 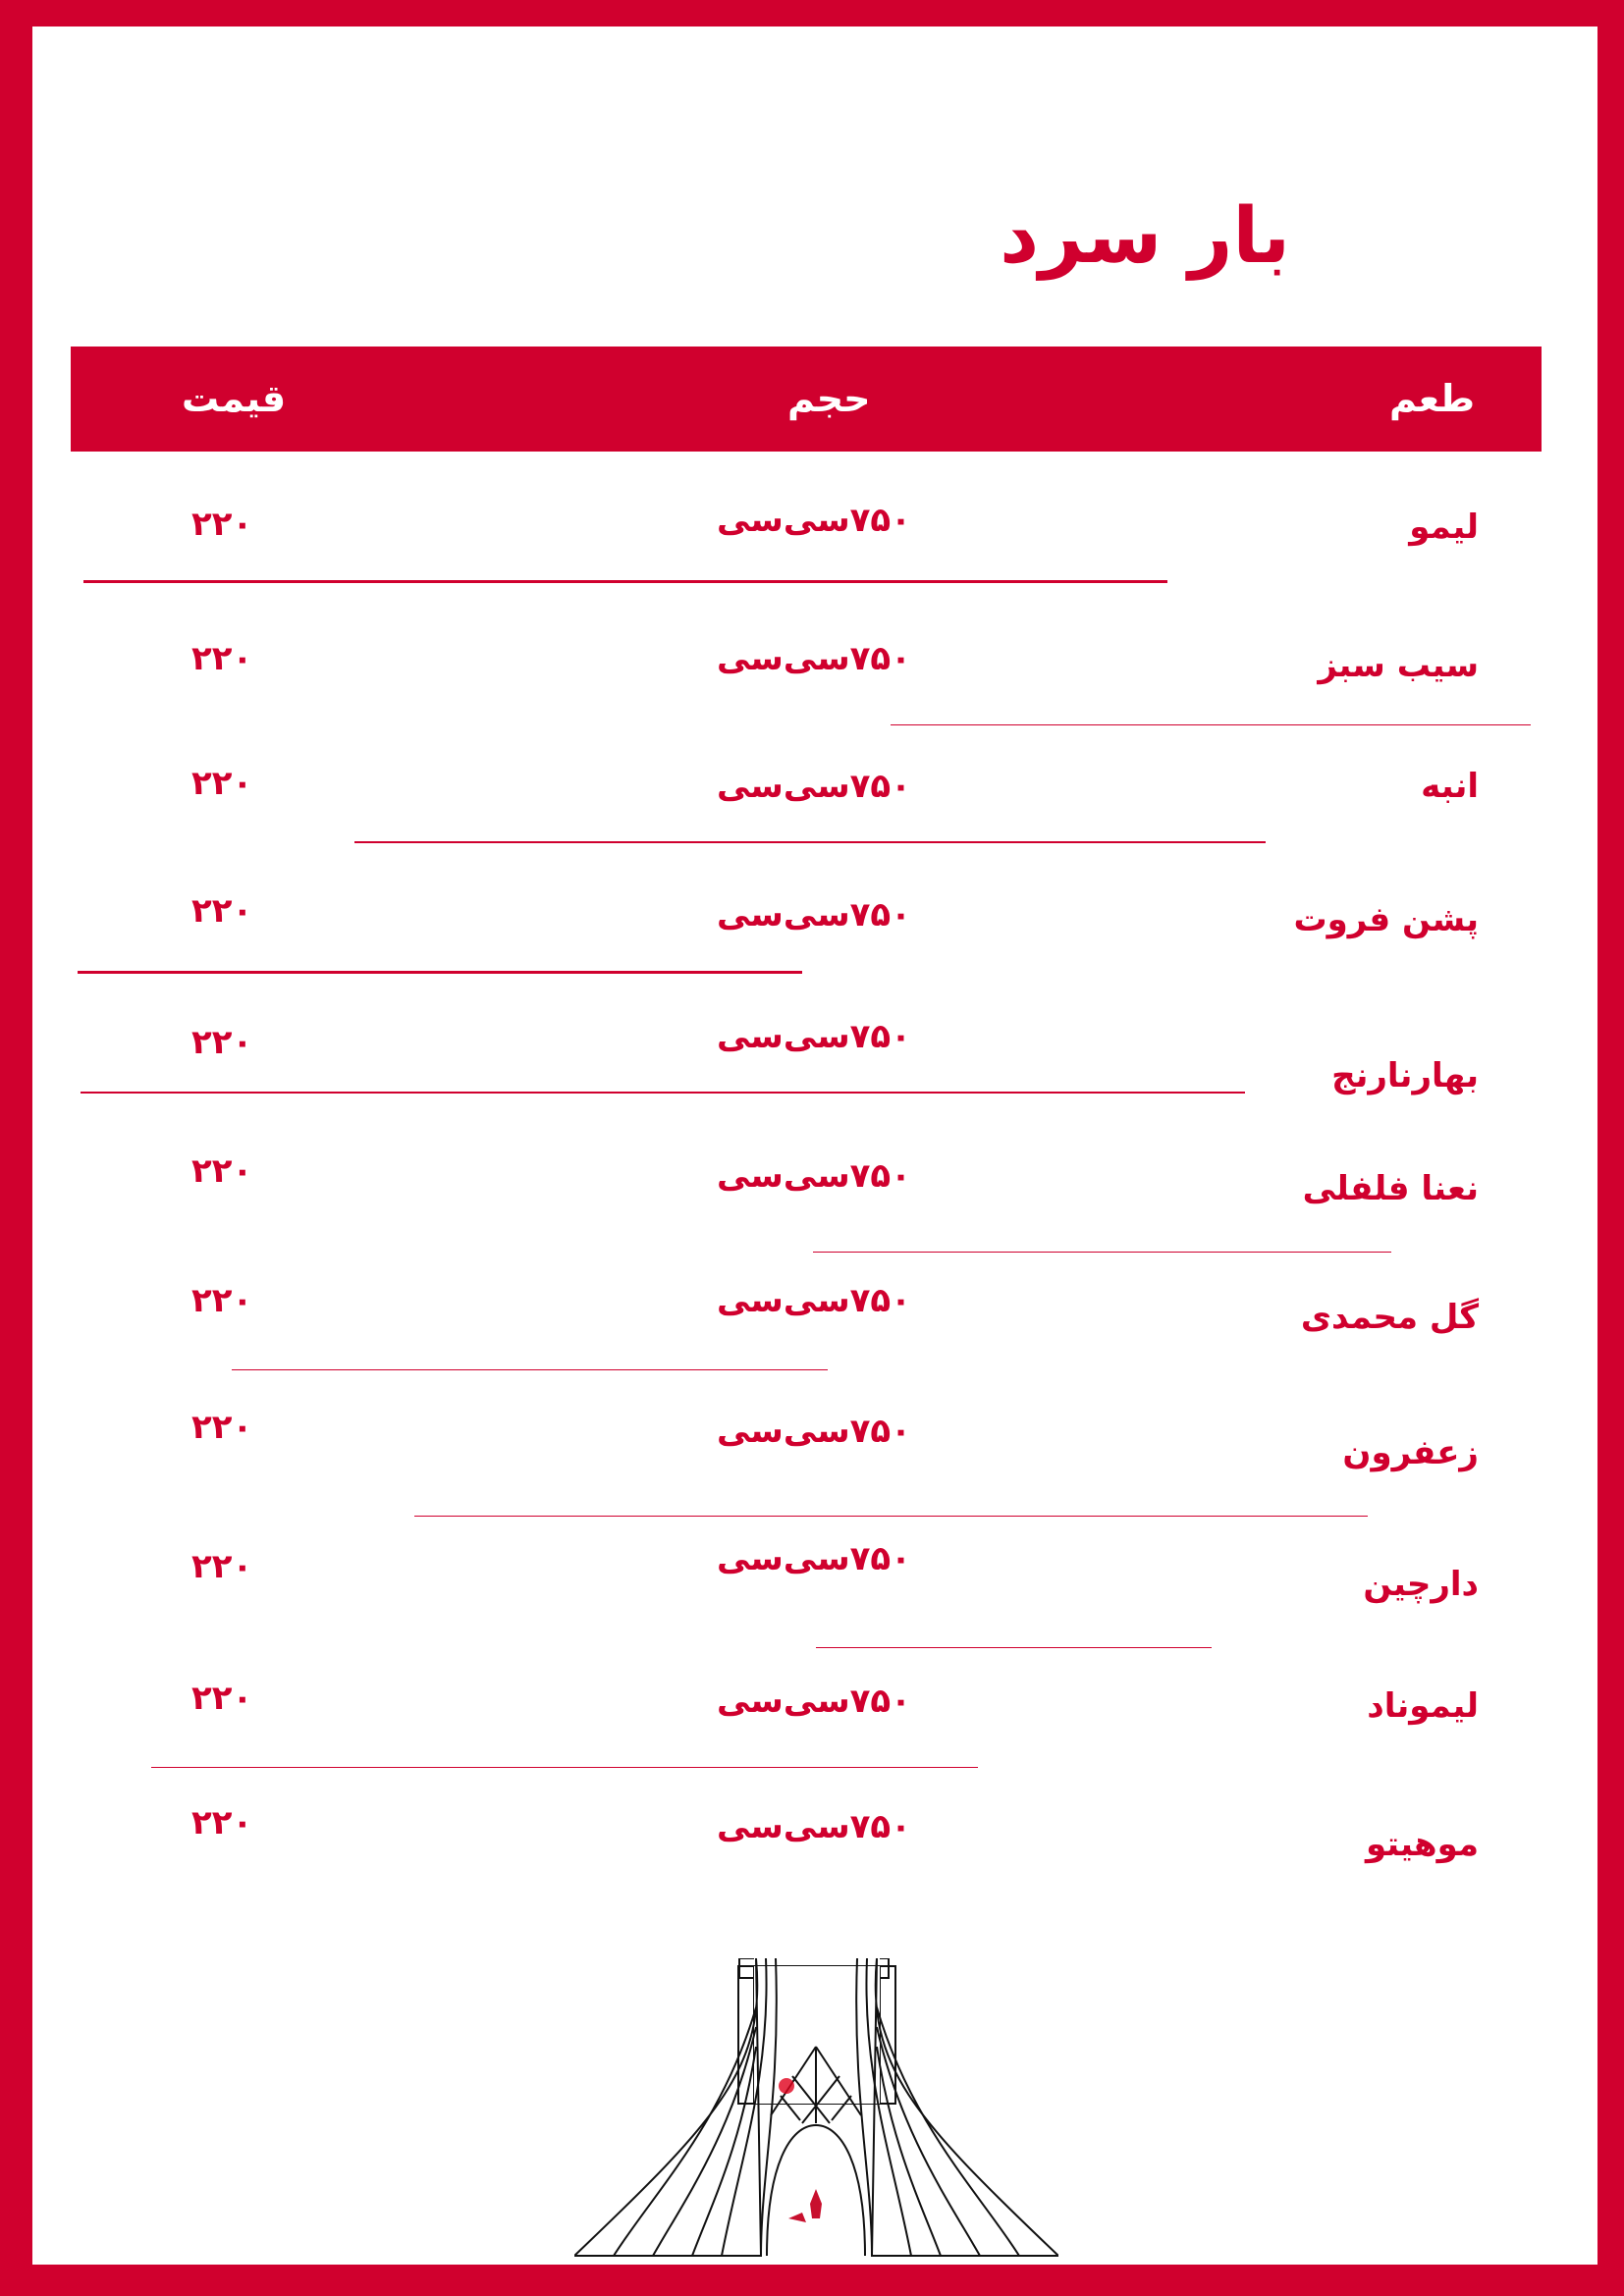 I want to click on header-flavor: طعم, so click(x=1431, y=398).